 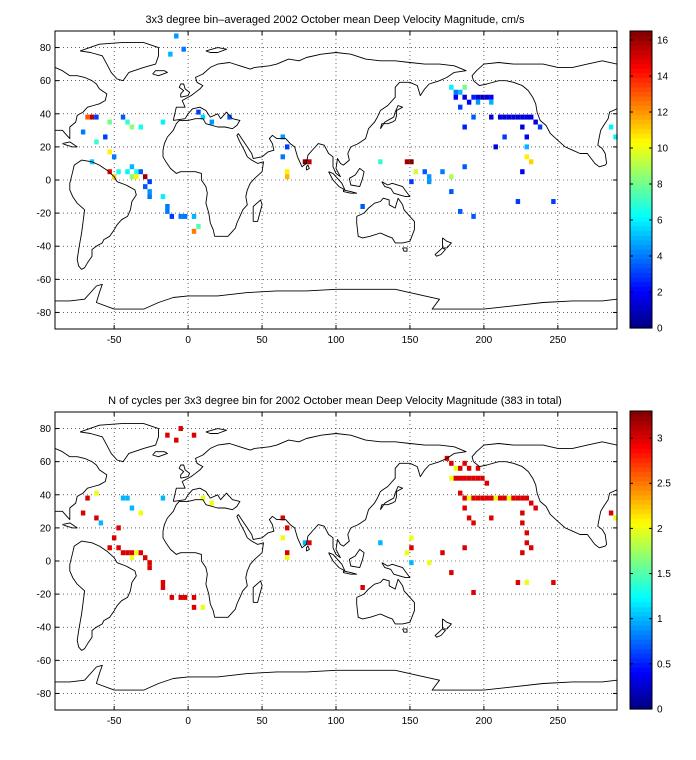 I want to click on y-tick-label: 0, so click(x=48, y=562).